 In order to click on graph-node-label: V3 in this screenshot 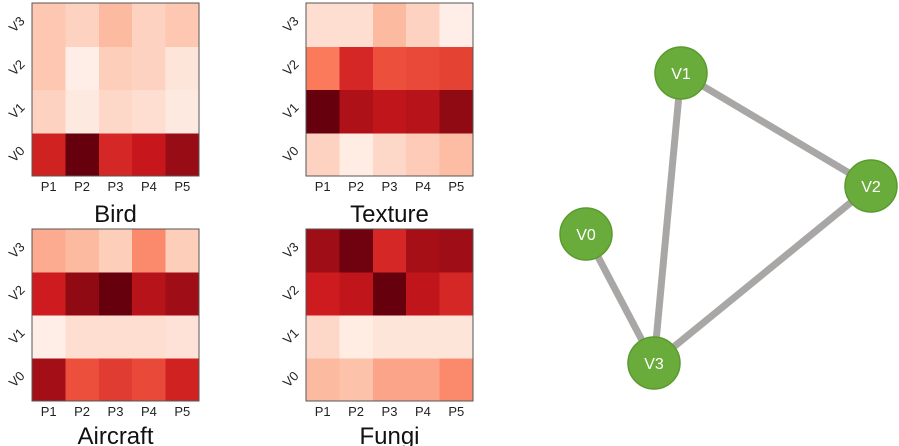, I will do `click(654, 364)`.